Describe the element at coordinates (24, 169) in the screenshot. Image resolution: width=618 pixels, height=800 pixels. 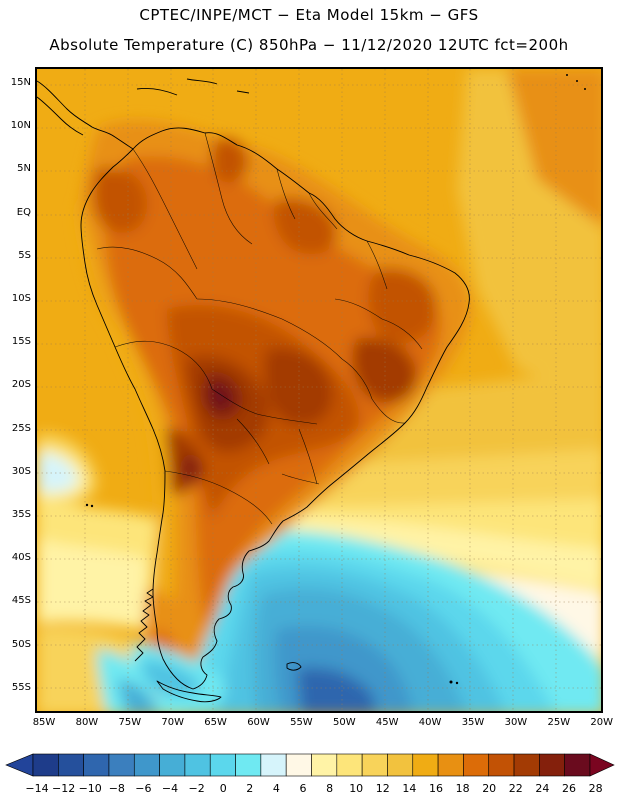
I see `lat-label: 5N` at that location.